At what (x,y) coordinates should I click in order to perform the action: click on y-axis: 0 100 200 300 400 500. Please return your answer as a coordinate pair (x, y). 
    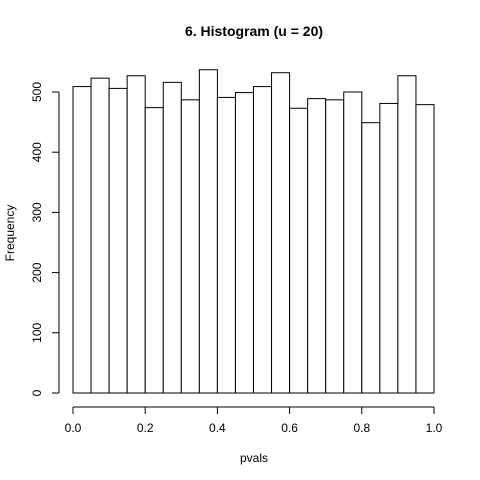
    Looking at the image, I should click on (45, 239).